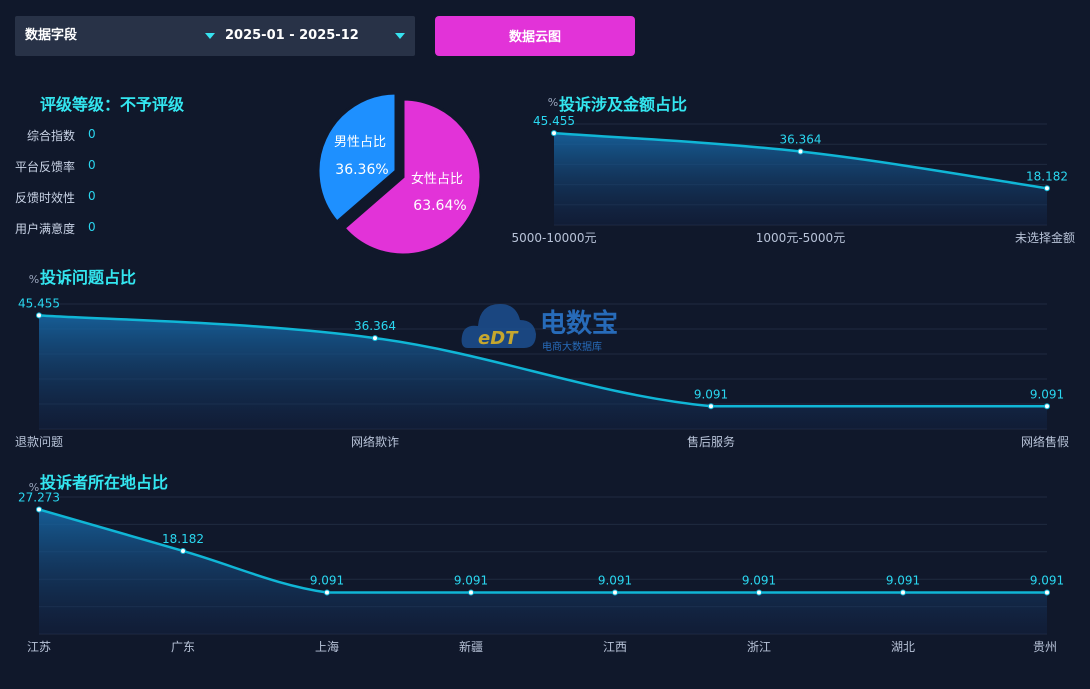 The image size is (1090, 689). What do you see at coordinates (1045, 441) in the screenshot?
I see `x-tick-label: 网络售假` at bounding box center [1045, 441].